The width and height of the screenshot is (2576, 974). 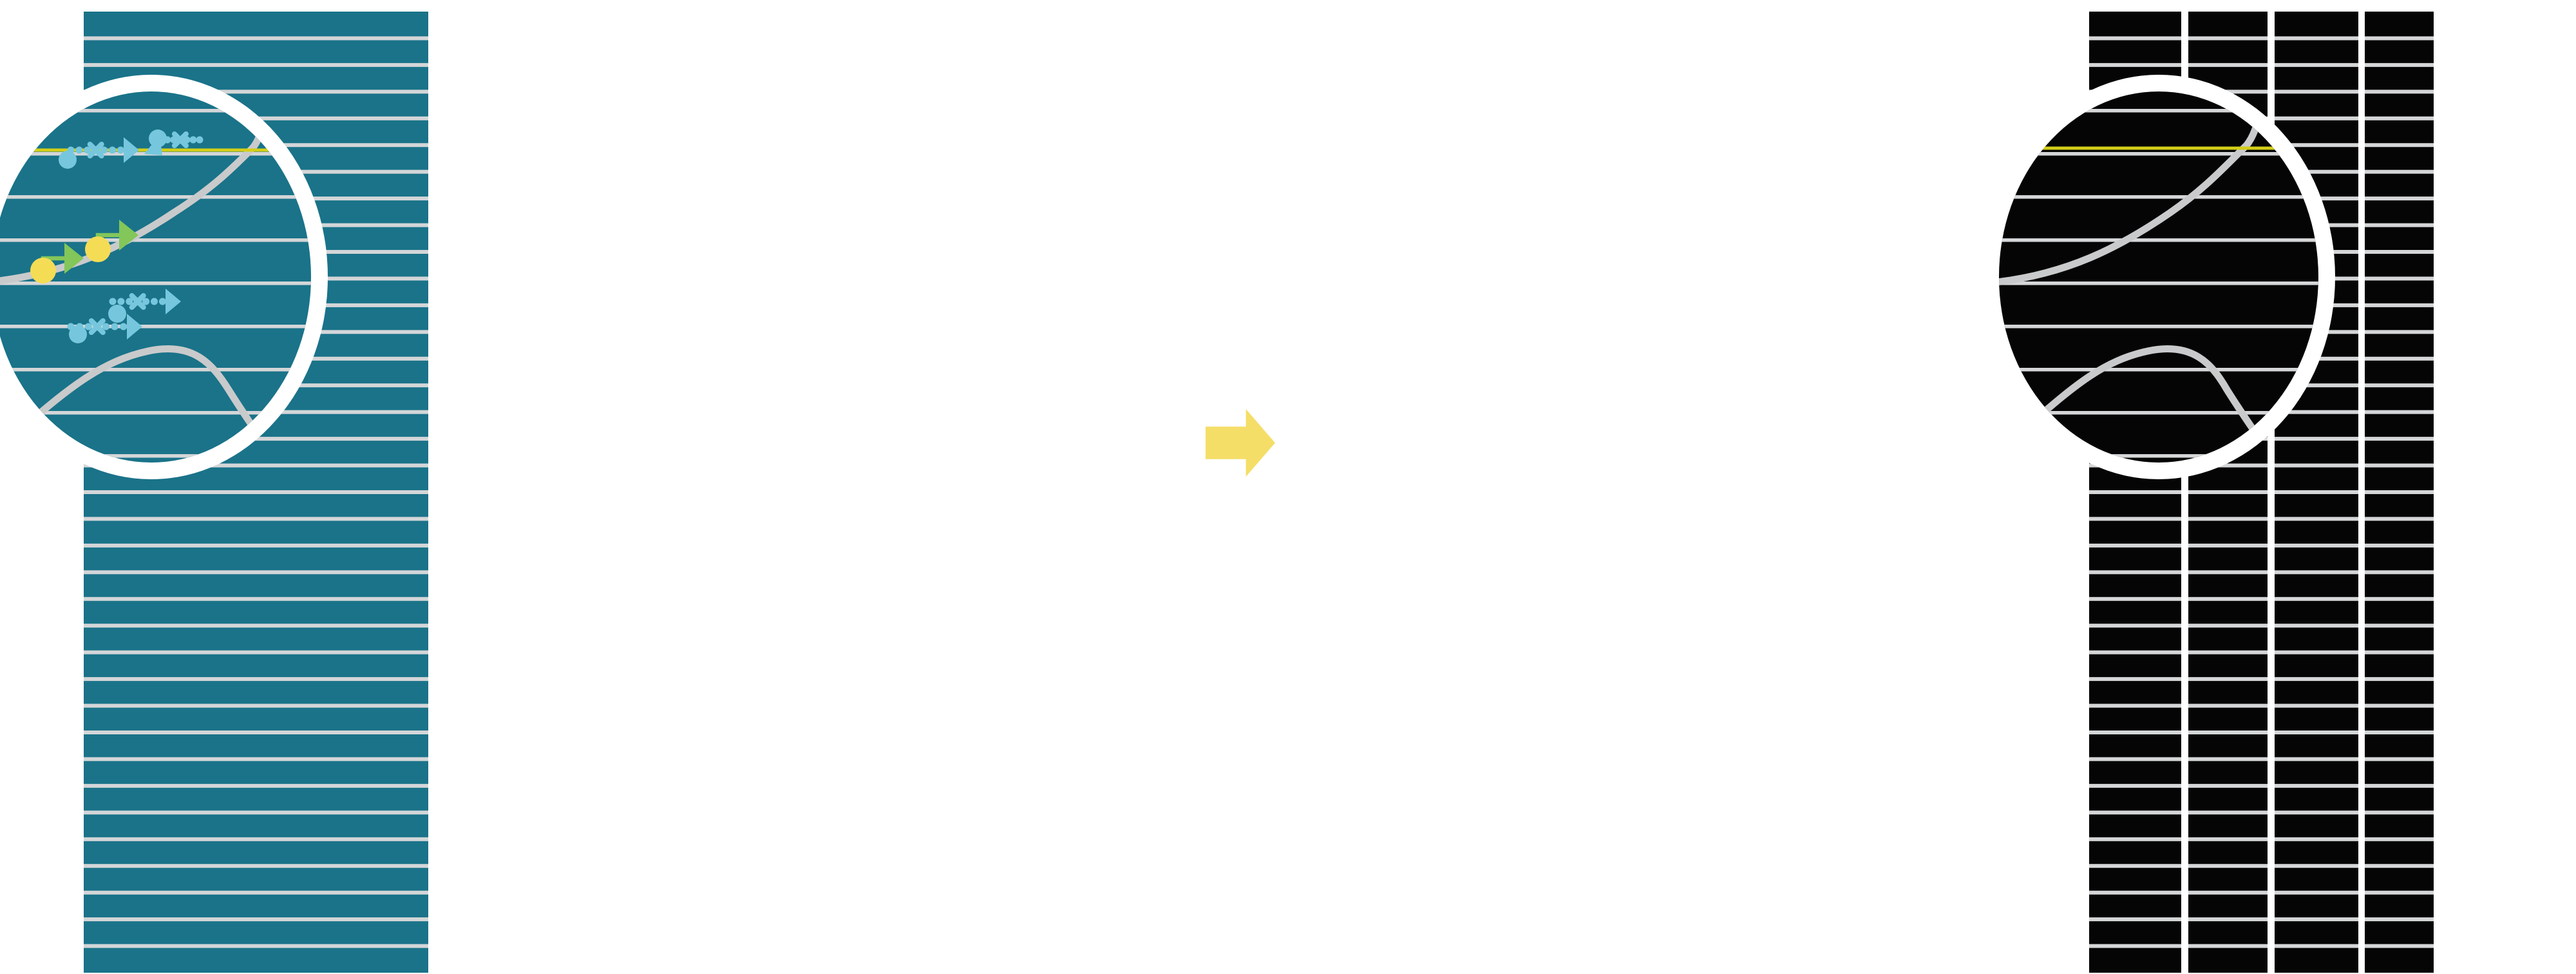 I want to click on transition-arrow, so click(x=1240, y=443).